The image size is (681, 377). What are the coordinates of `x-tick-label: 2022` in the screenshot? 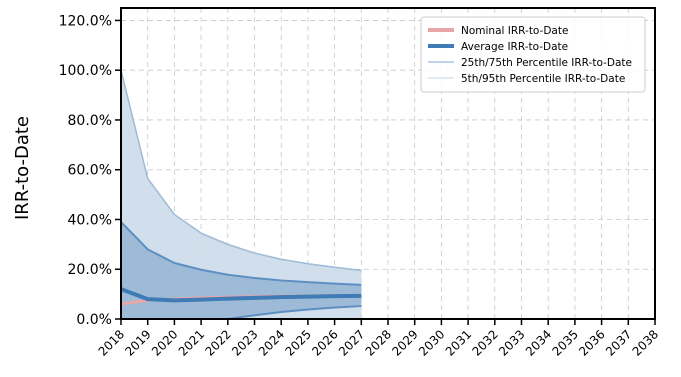 It's located at (217, 342).